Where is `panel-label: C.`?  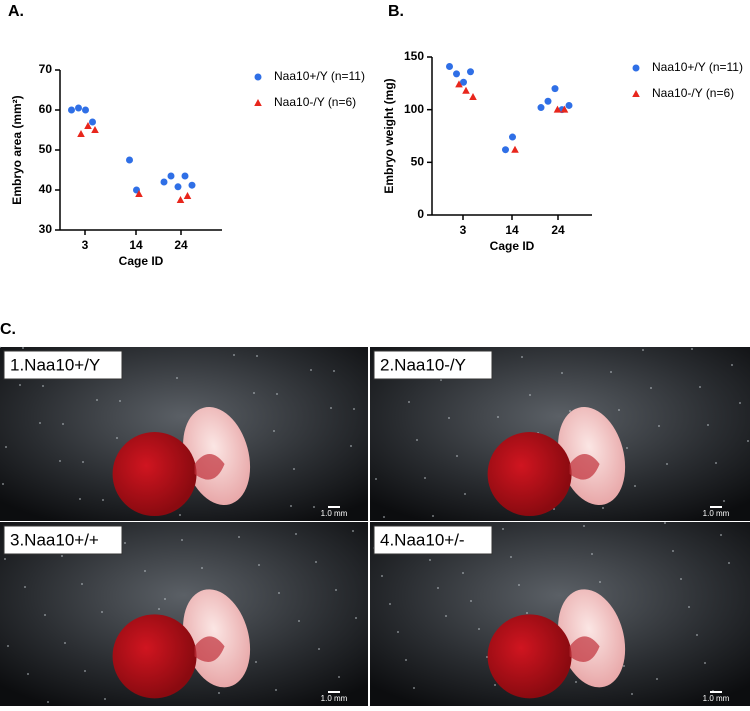
panel-label: C. is located at coordinates (8, 329).